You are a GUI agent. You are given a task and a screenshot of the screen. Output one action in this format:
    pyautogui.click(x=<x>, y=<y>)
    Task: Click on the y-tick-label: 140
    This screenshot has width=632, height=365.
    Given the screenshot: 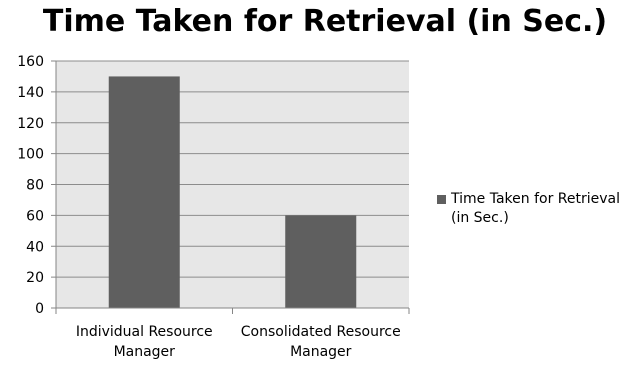 What is the action you would take?
    pyautogui.click(x=30, y=93)
    